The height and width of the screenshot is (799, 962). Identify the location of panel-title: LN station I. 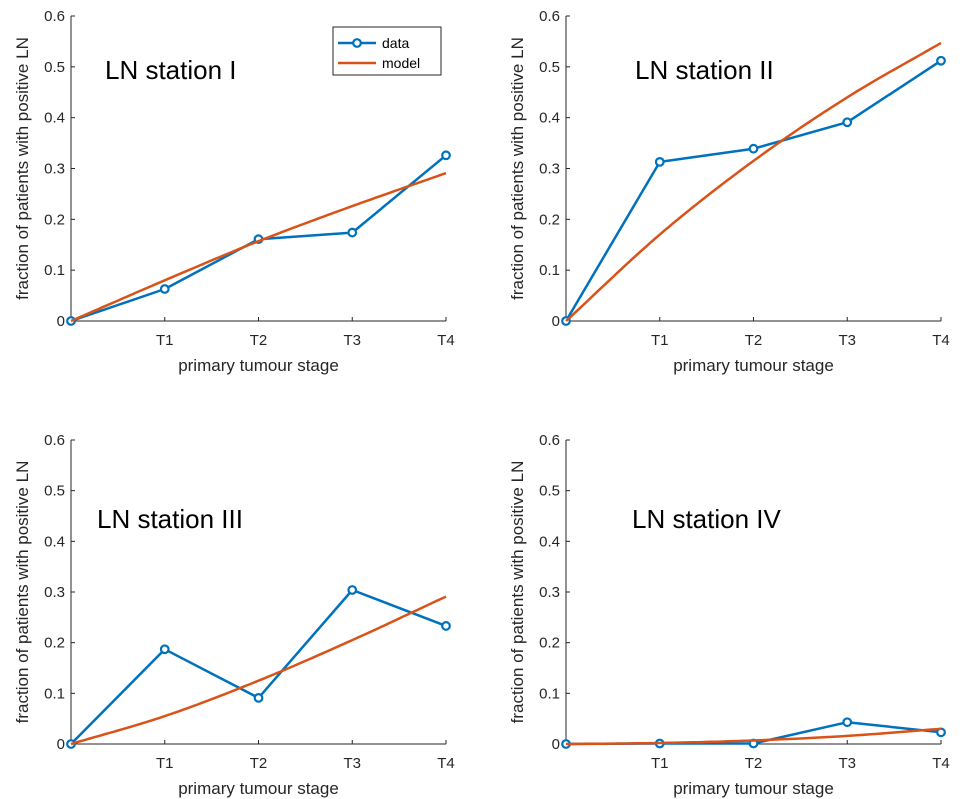
(171, 70).